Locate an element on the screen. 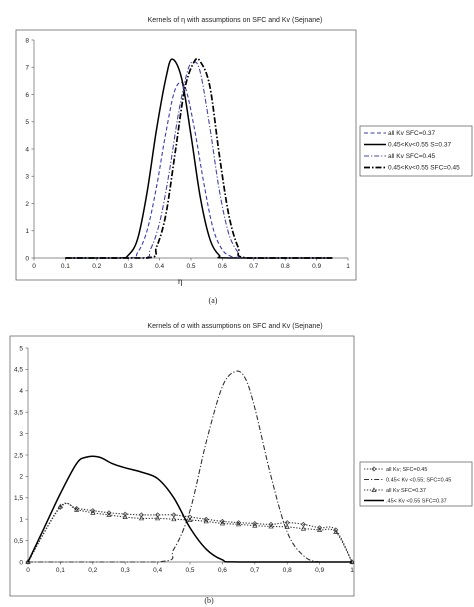  y-tick-label: 0,5 is located at coordinates (18, 541).